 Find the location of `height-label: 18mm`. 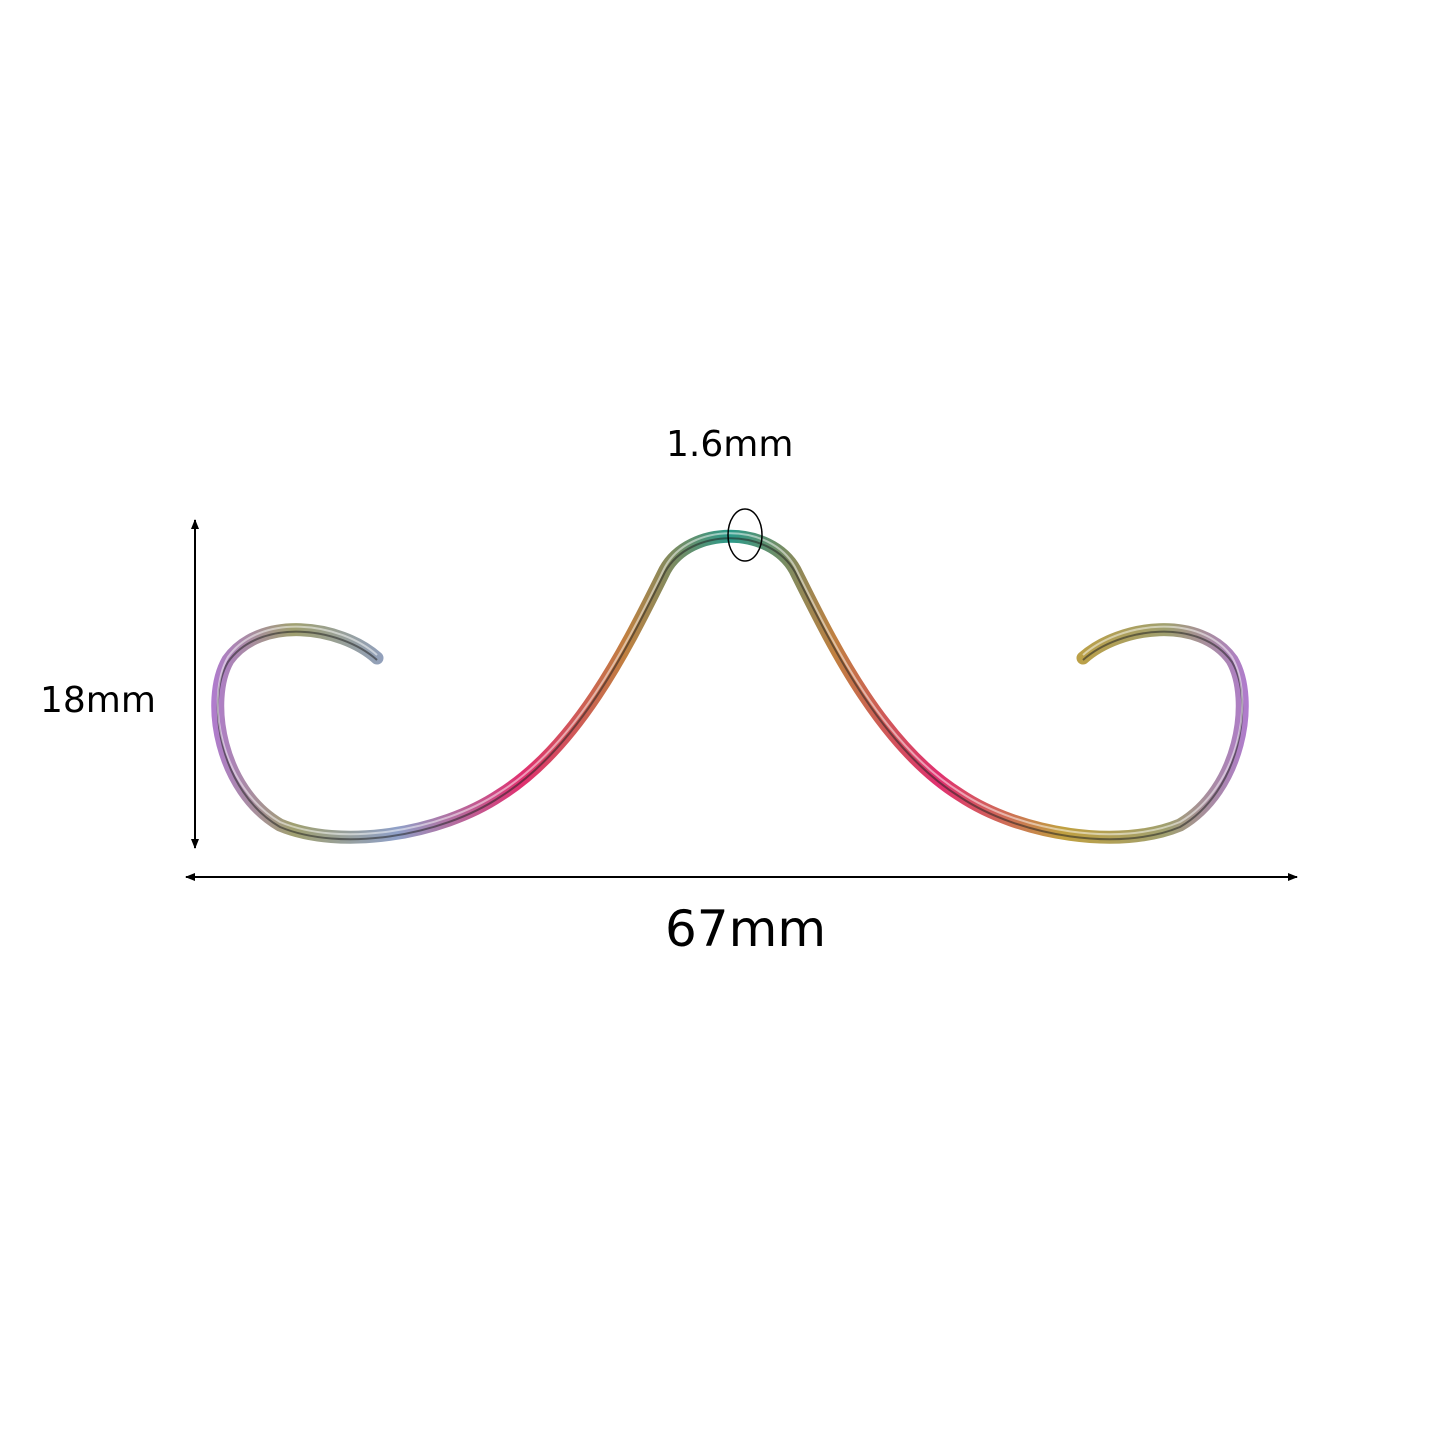

height-label: 18mm is located at coordinates (98, 700).